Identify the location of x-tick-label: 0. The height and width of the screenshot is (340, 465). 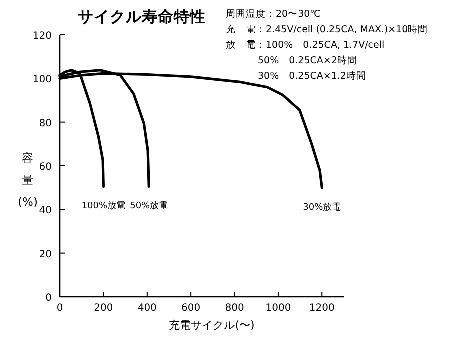
(60, 308).